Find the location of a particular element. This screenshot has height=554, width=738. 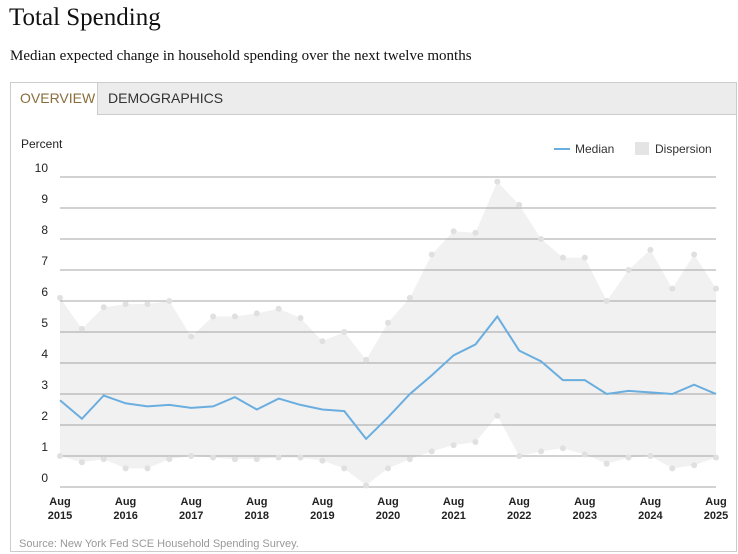

x-tick-year: 2023 is located at coordinates (585, 516).